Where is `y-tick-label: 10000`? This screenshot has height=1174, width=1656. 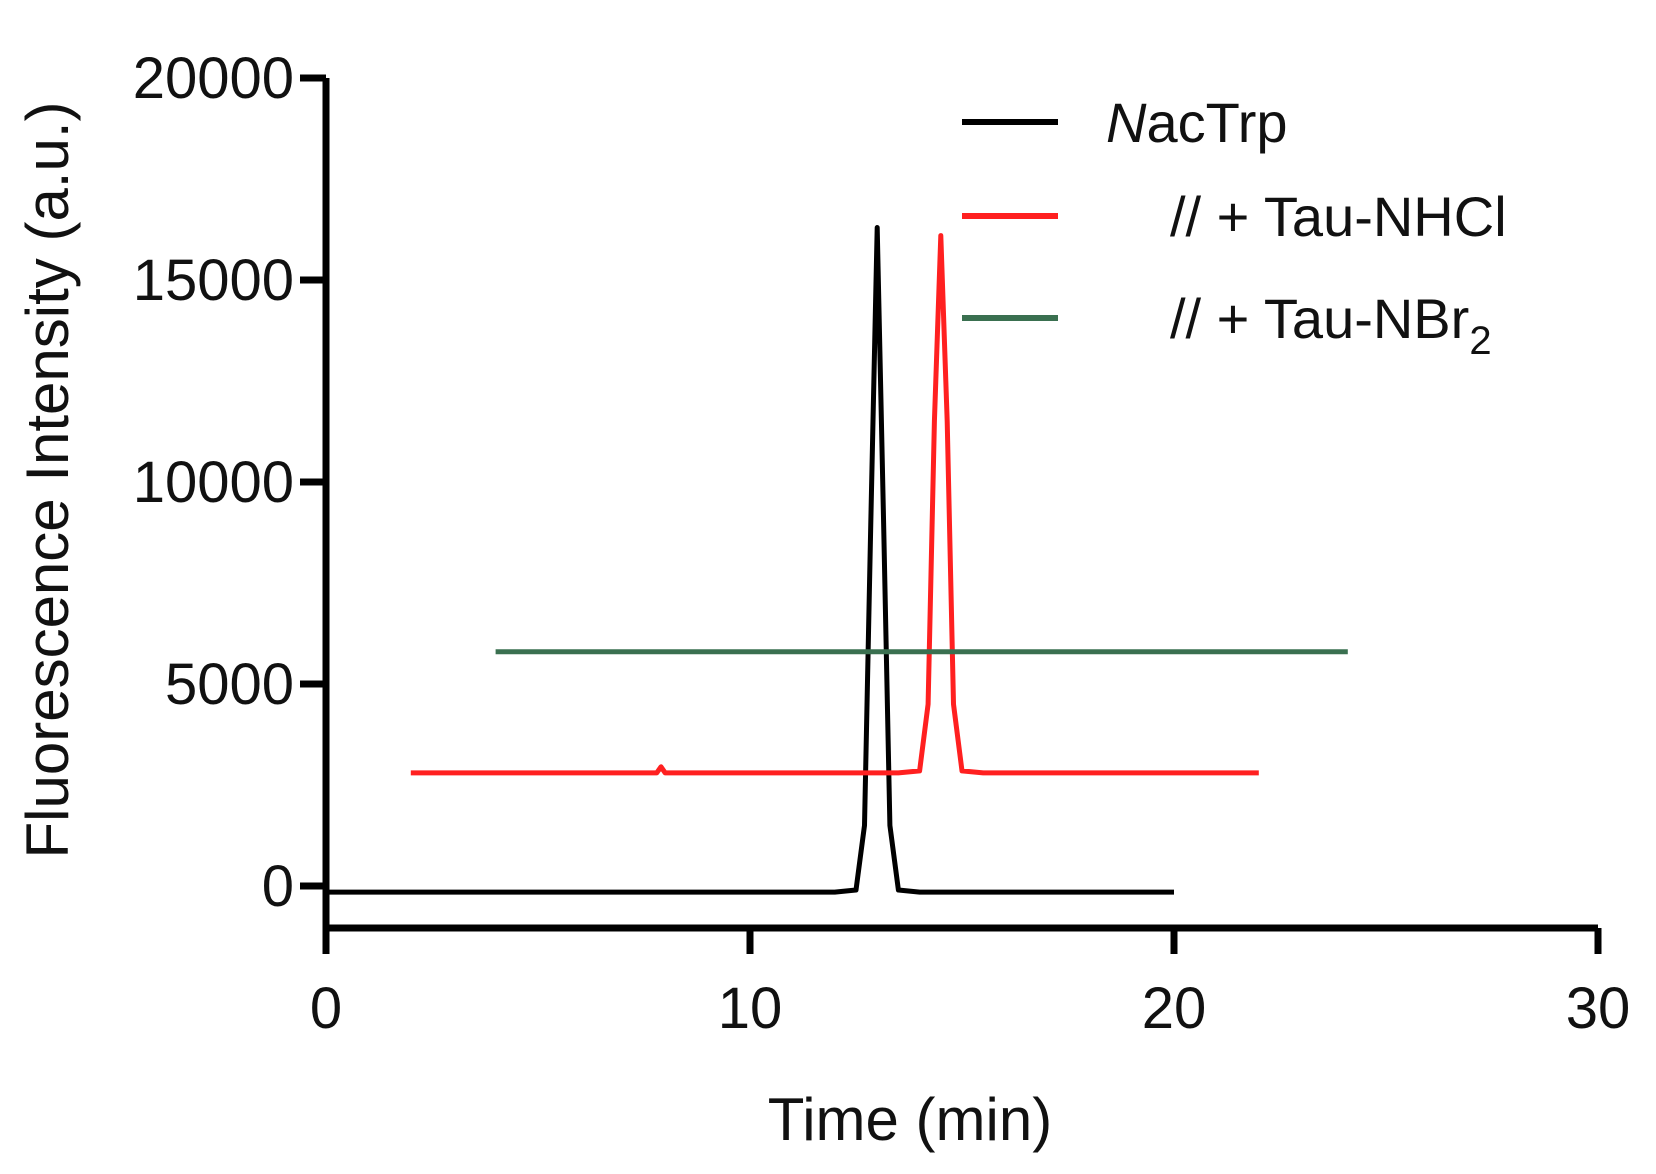
y-tick-label: 10000 is located at coordinates (213, 482).